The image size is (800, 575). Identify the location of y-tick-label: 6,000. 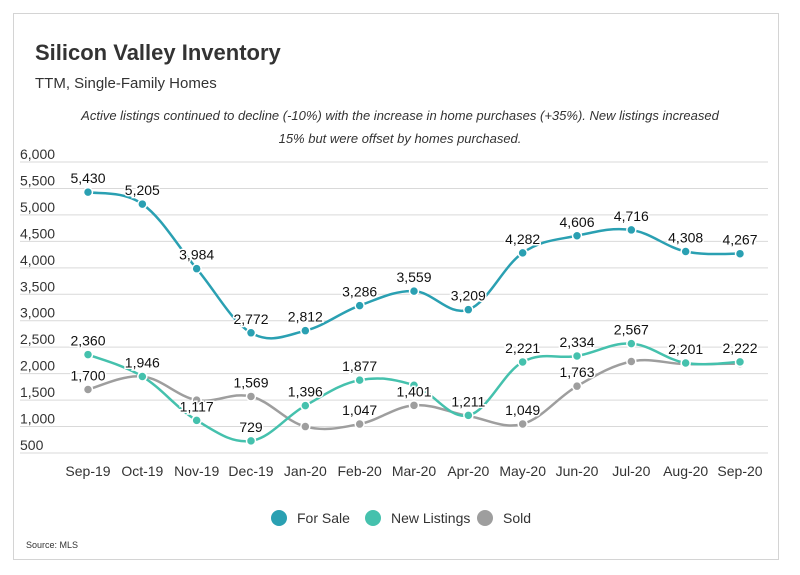
(37, 154).